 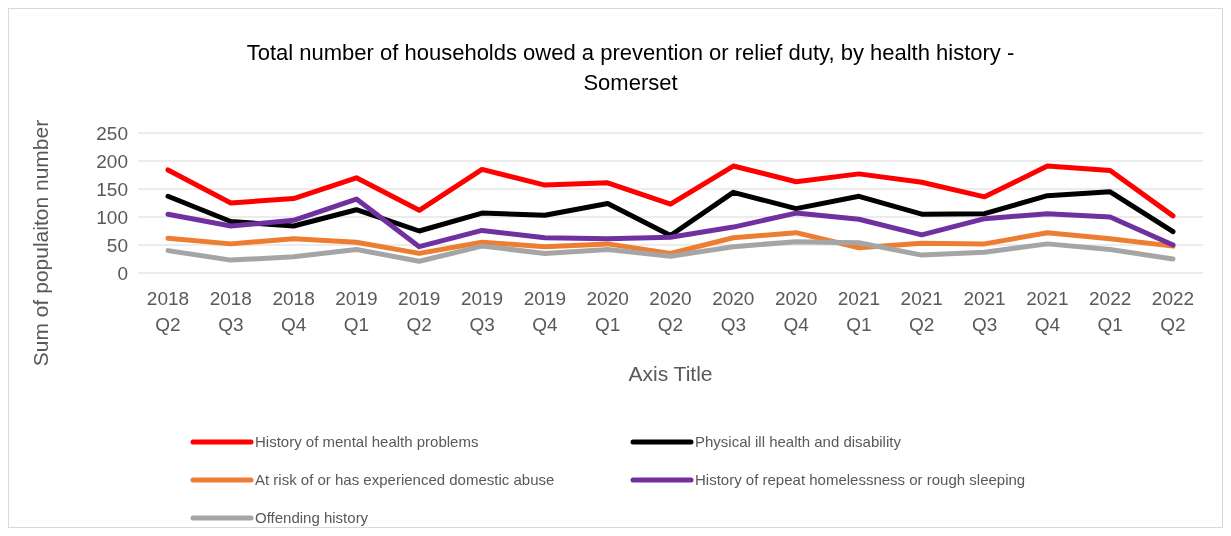 What do you see at coordinates (122, 273) in the screenshot?
I see `y-tick-label: 0` at bounding box center [122, 273].